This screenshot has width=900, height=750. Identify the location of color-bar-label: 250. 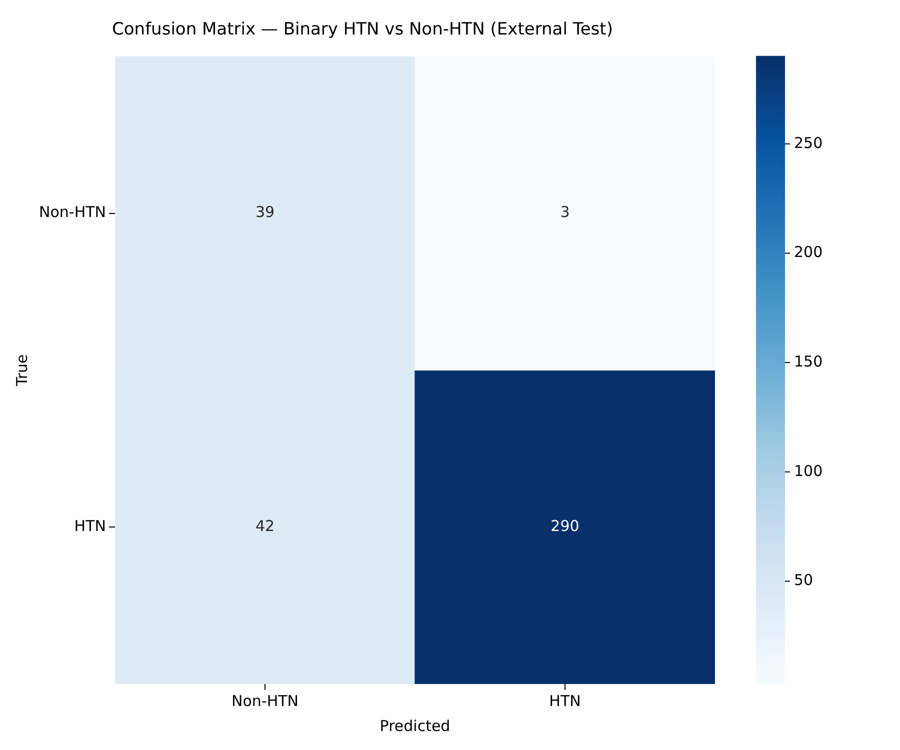
(808, 143).